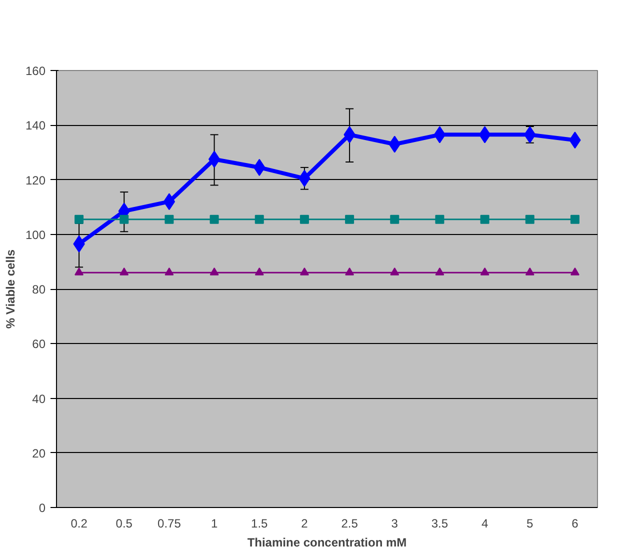 Image resolution: width=622 pixels, height=552 pixels. What do you see at coordinates (575, 523) in the screenshot?
I see `x-tick-label: 6` at bounding box center [575, 523].